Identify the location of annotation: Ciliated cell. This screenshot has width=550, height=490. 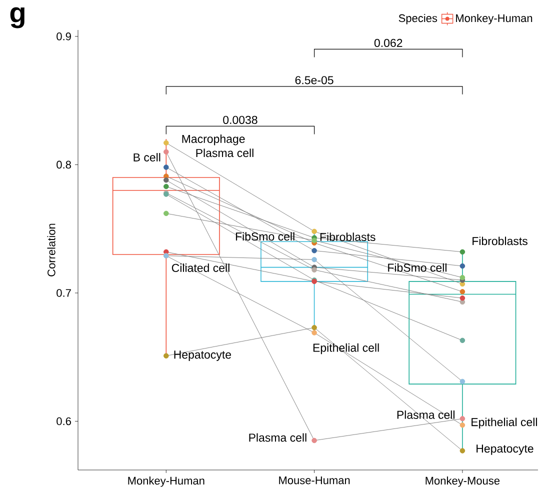
(201, 268).